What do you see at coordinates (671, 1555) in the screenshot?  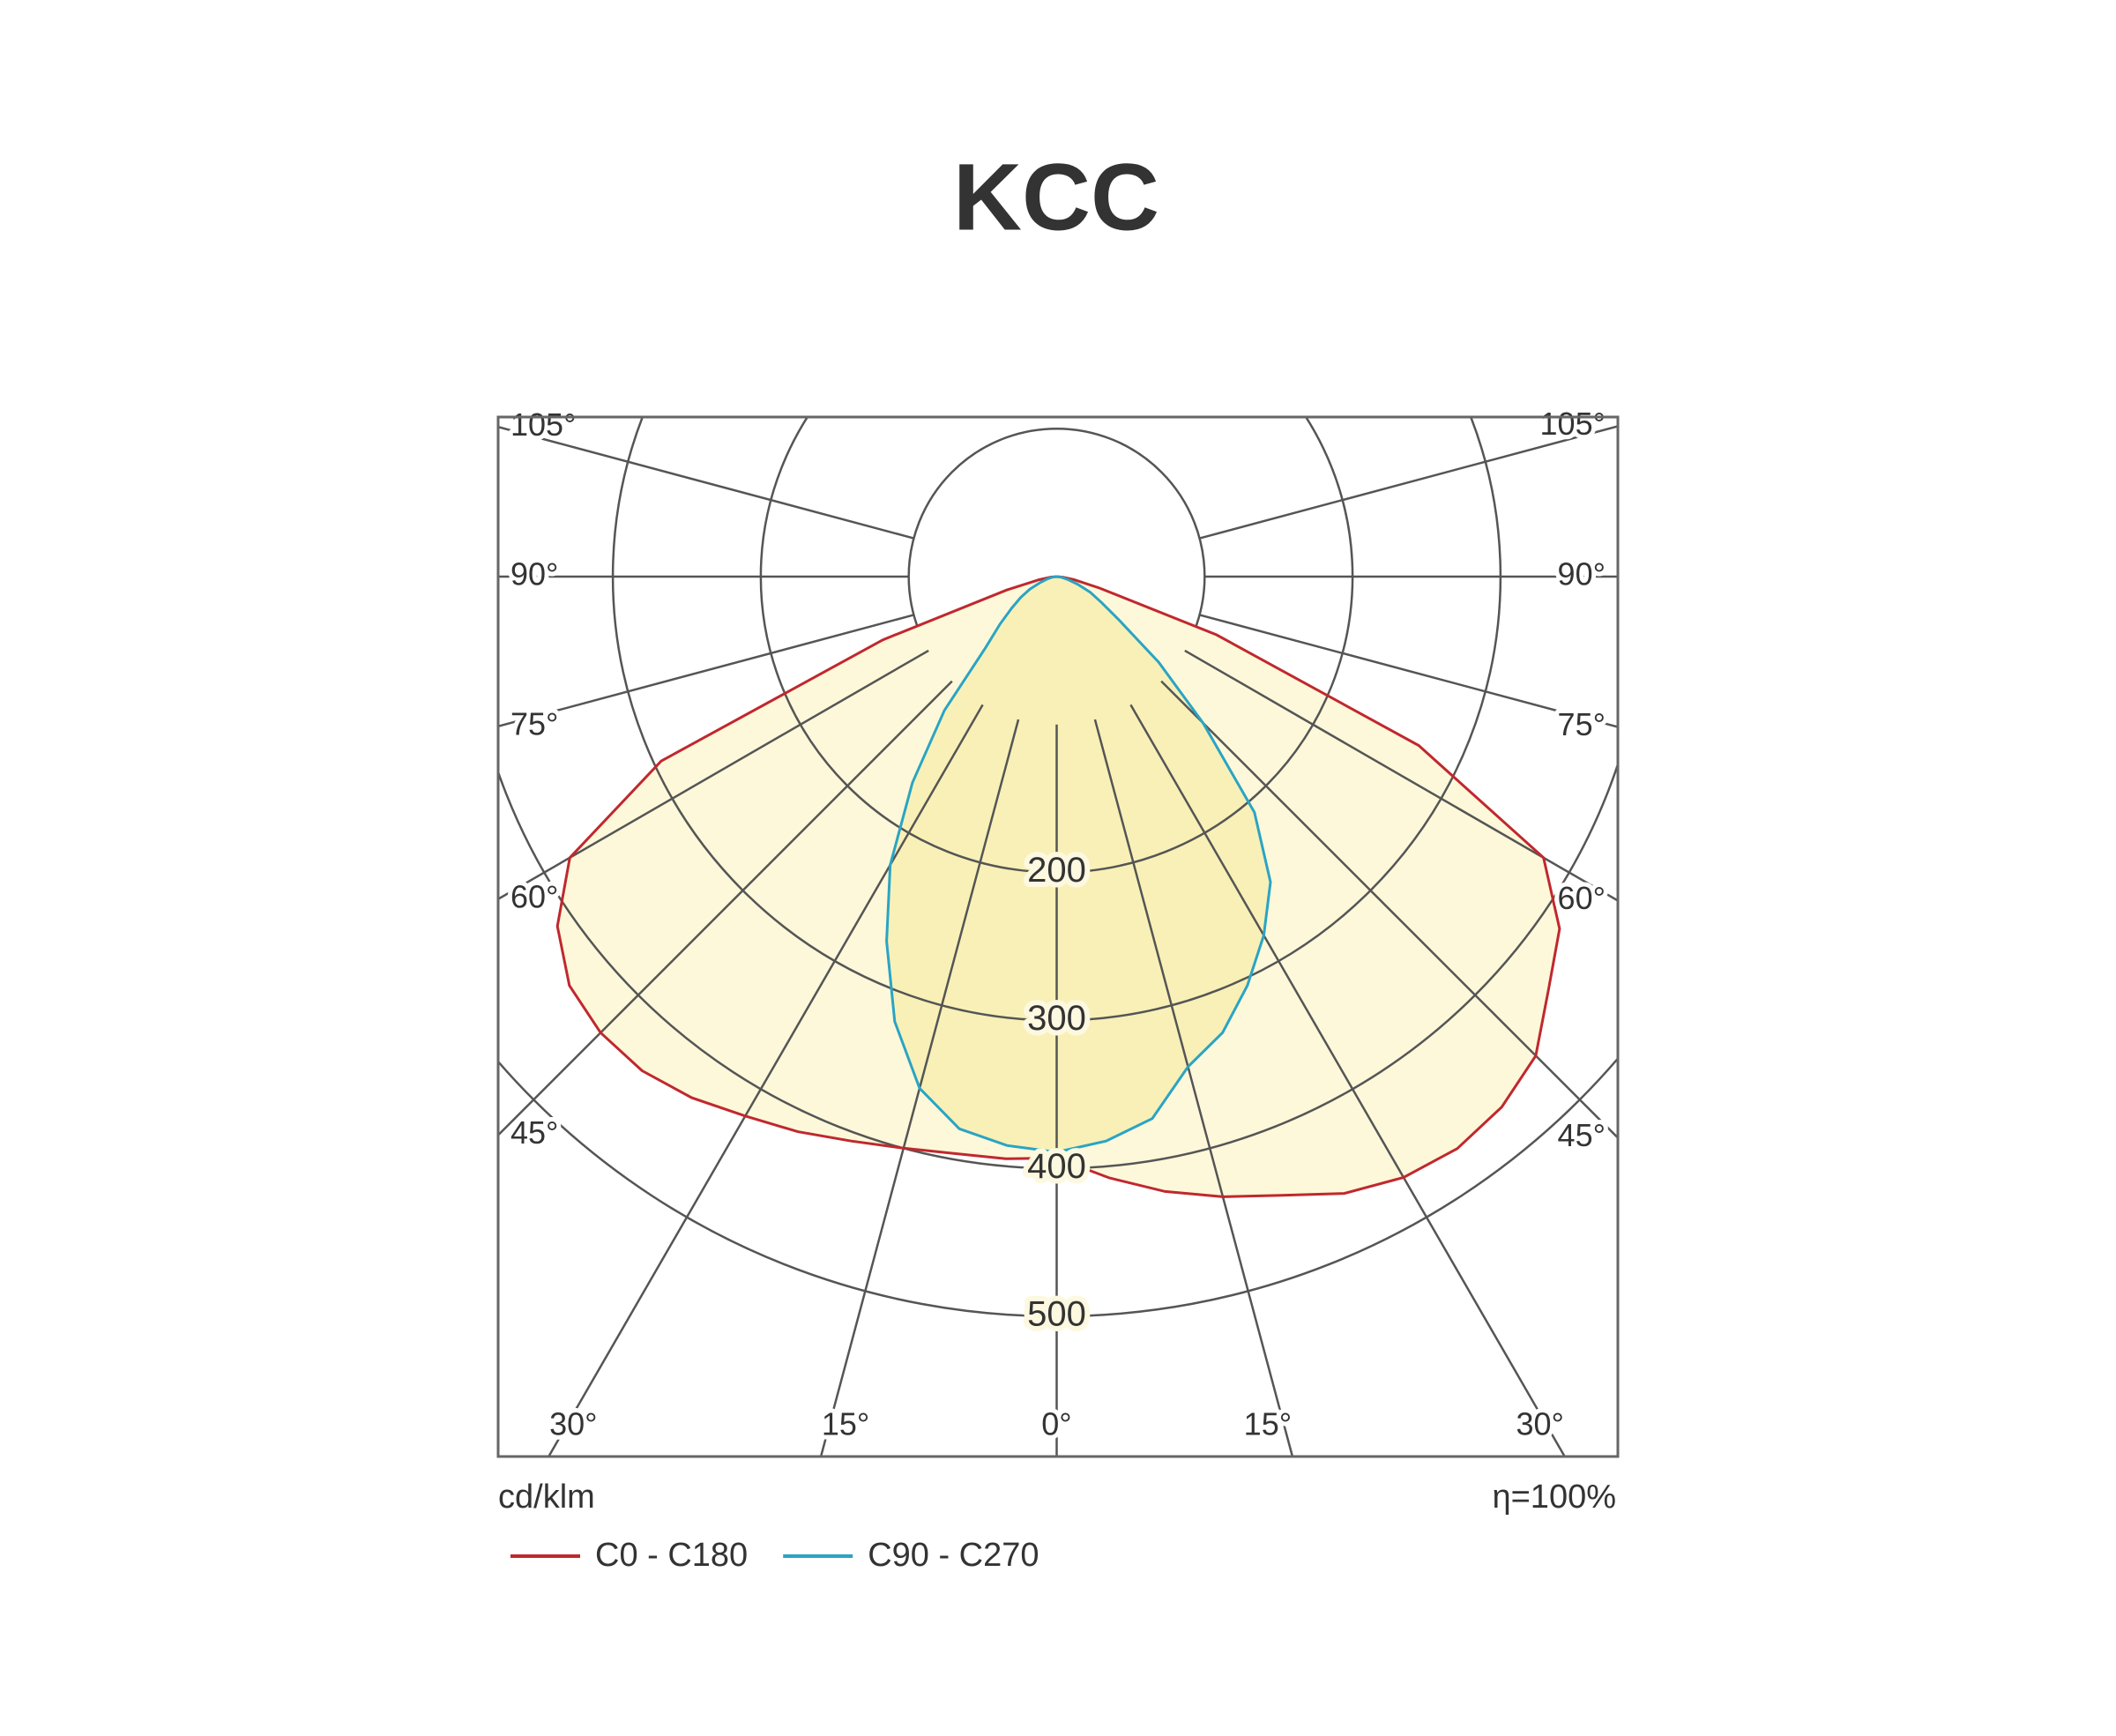 I see `legend-label: C0 - C180` at bounding box center [671, 1555].